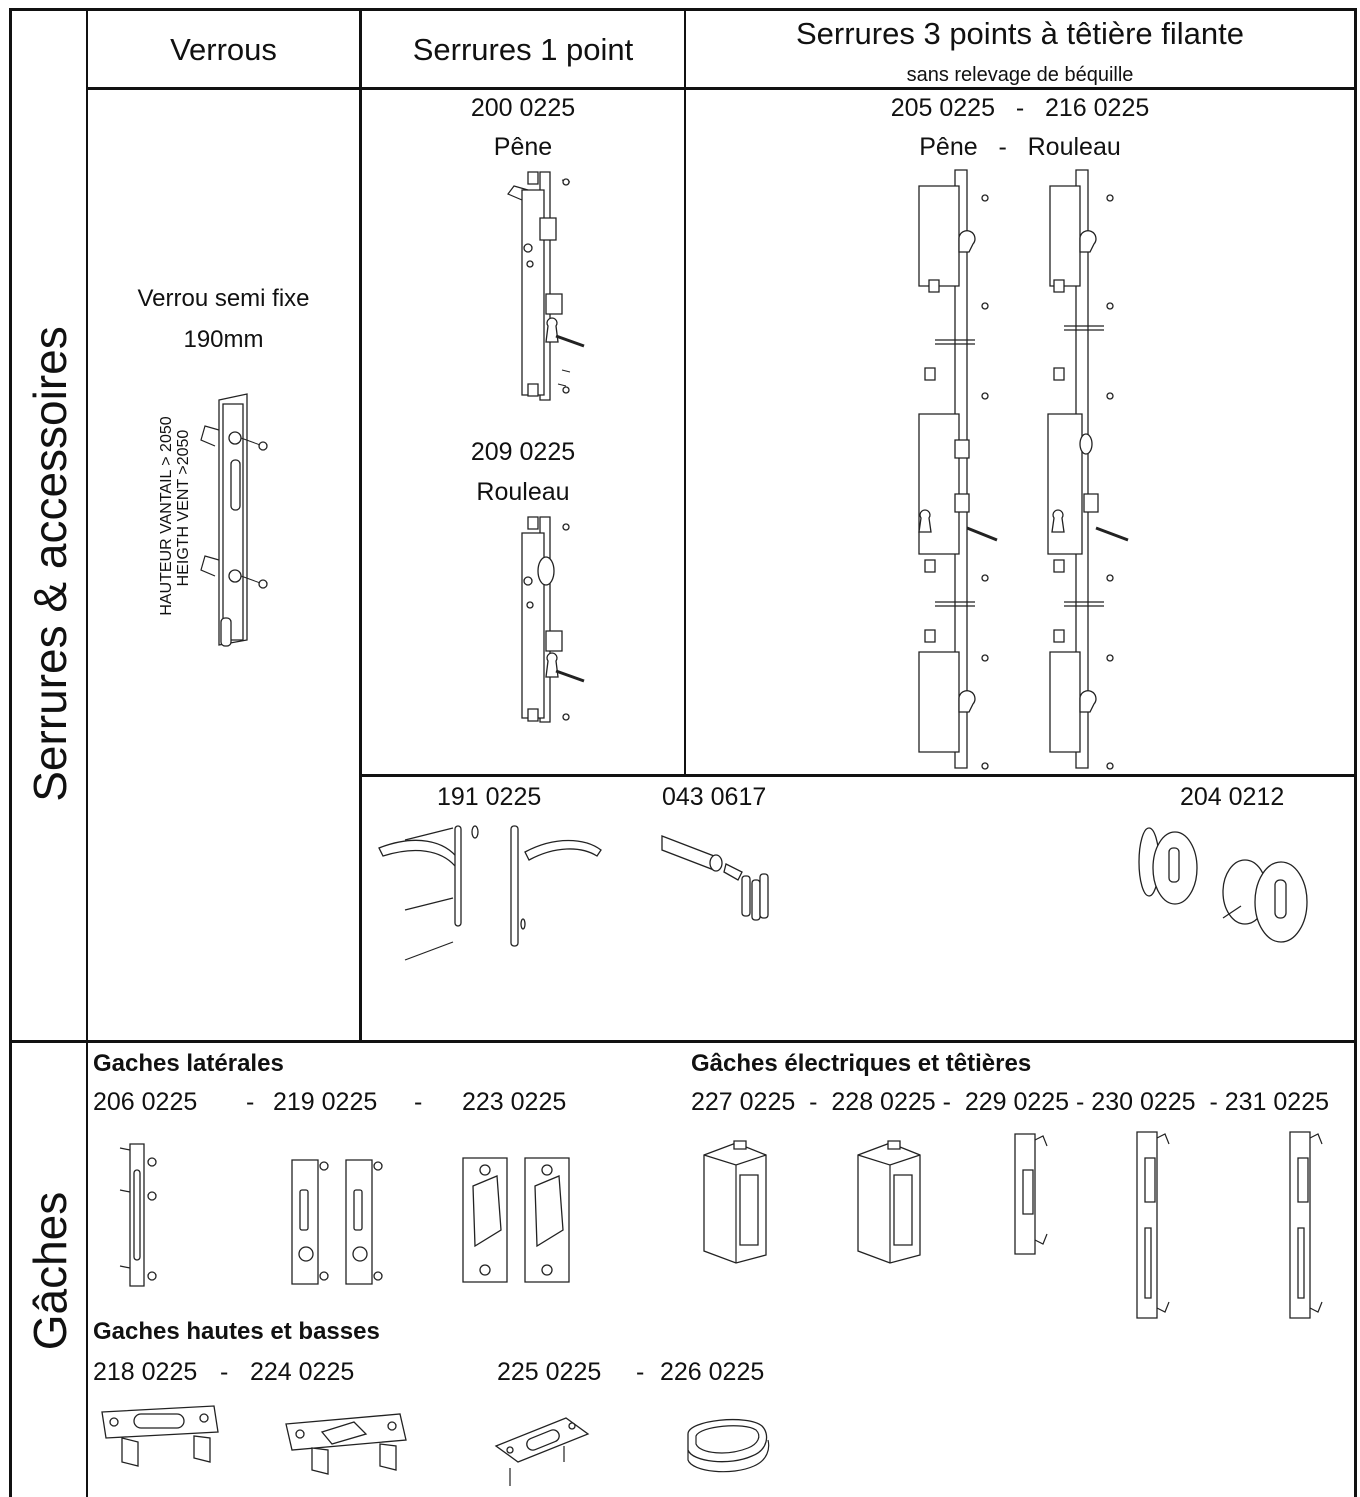 The height and width of the screenshot is (1497, 1360). What do you see at coordinates (50, 564) in the screenshot?
I see `section-label-serrures: Serrures & accessoires` at bounding box center [50, 564].